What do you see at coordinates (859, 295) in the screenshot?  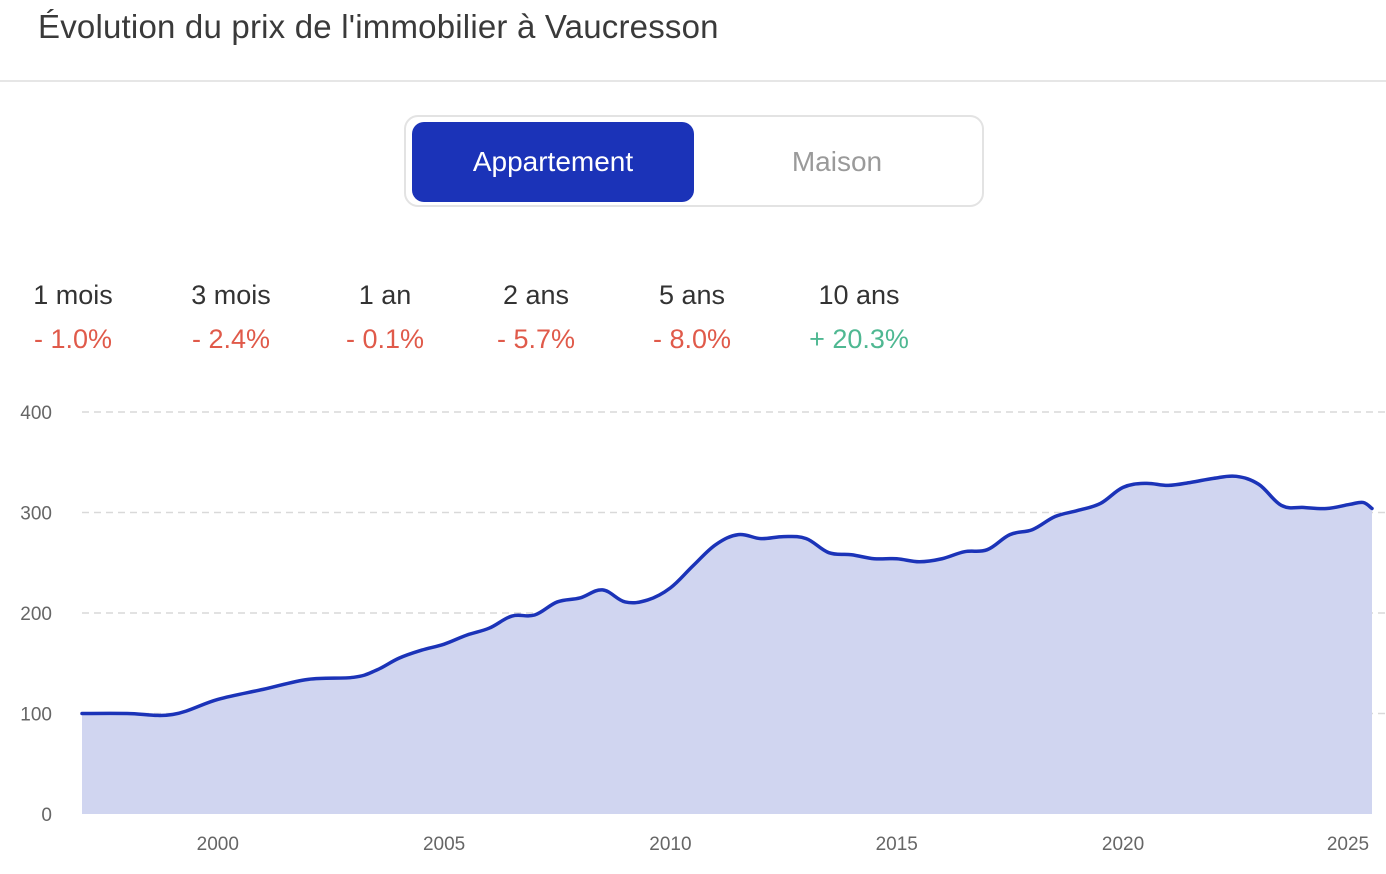 I see `stat-label: 10 ans` at bounding box center [859, 295].